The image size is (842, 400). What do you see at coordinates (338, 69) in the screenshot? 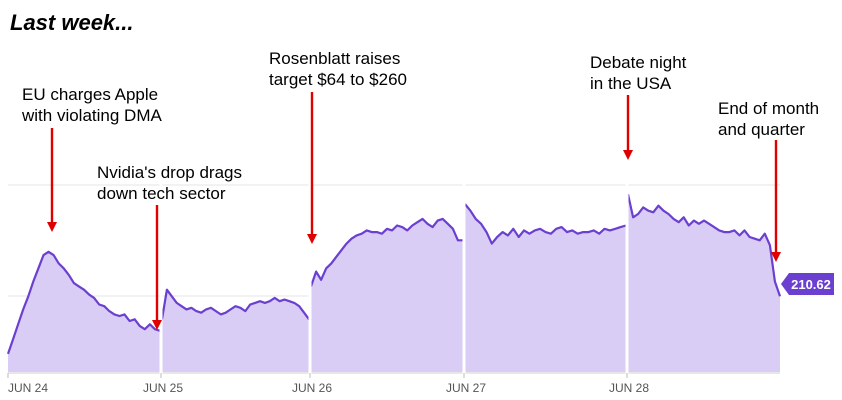
I see `annotation-rosenblatt: Rosenblatt raises target $64 to $260` at bounding box center [338, 69].